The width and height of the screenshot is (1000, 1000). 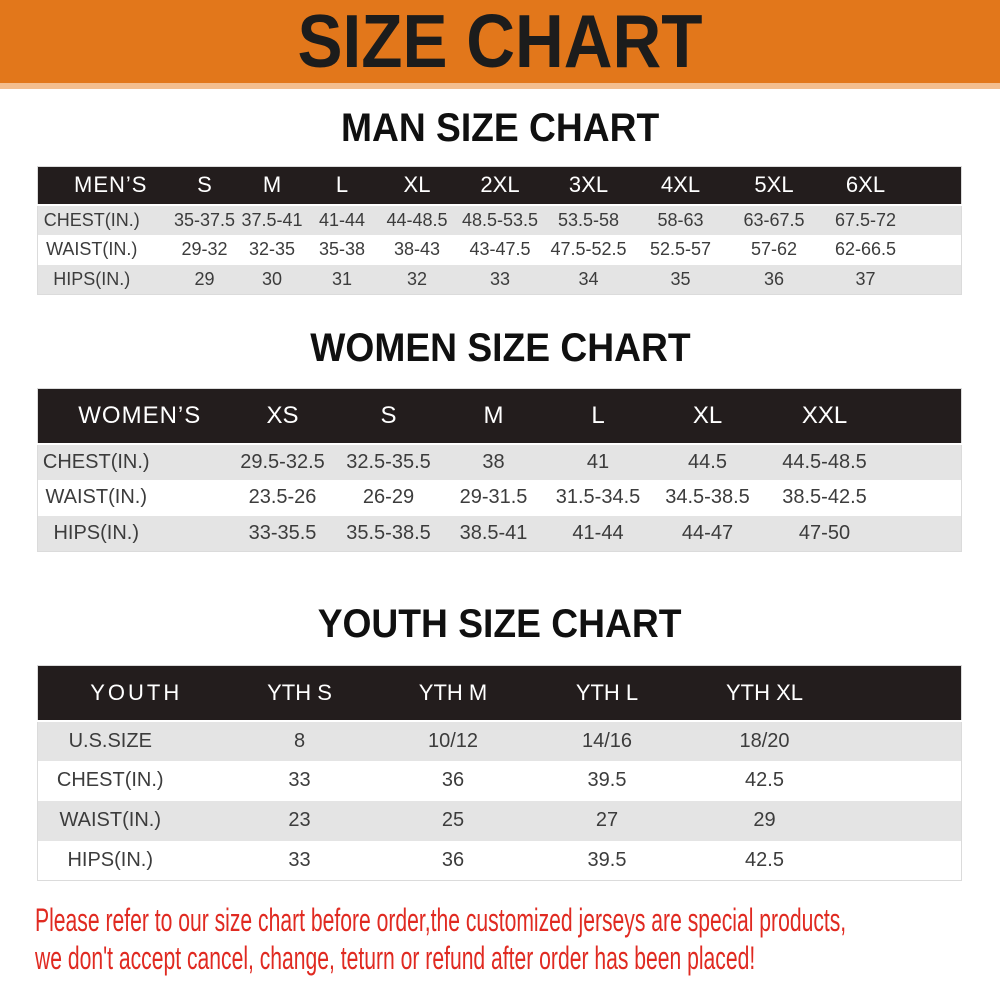 I want to click on table-cell: 47.5-52.5, so click(x=588, y=249).